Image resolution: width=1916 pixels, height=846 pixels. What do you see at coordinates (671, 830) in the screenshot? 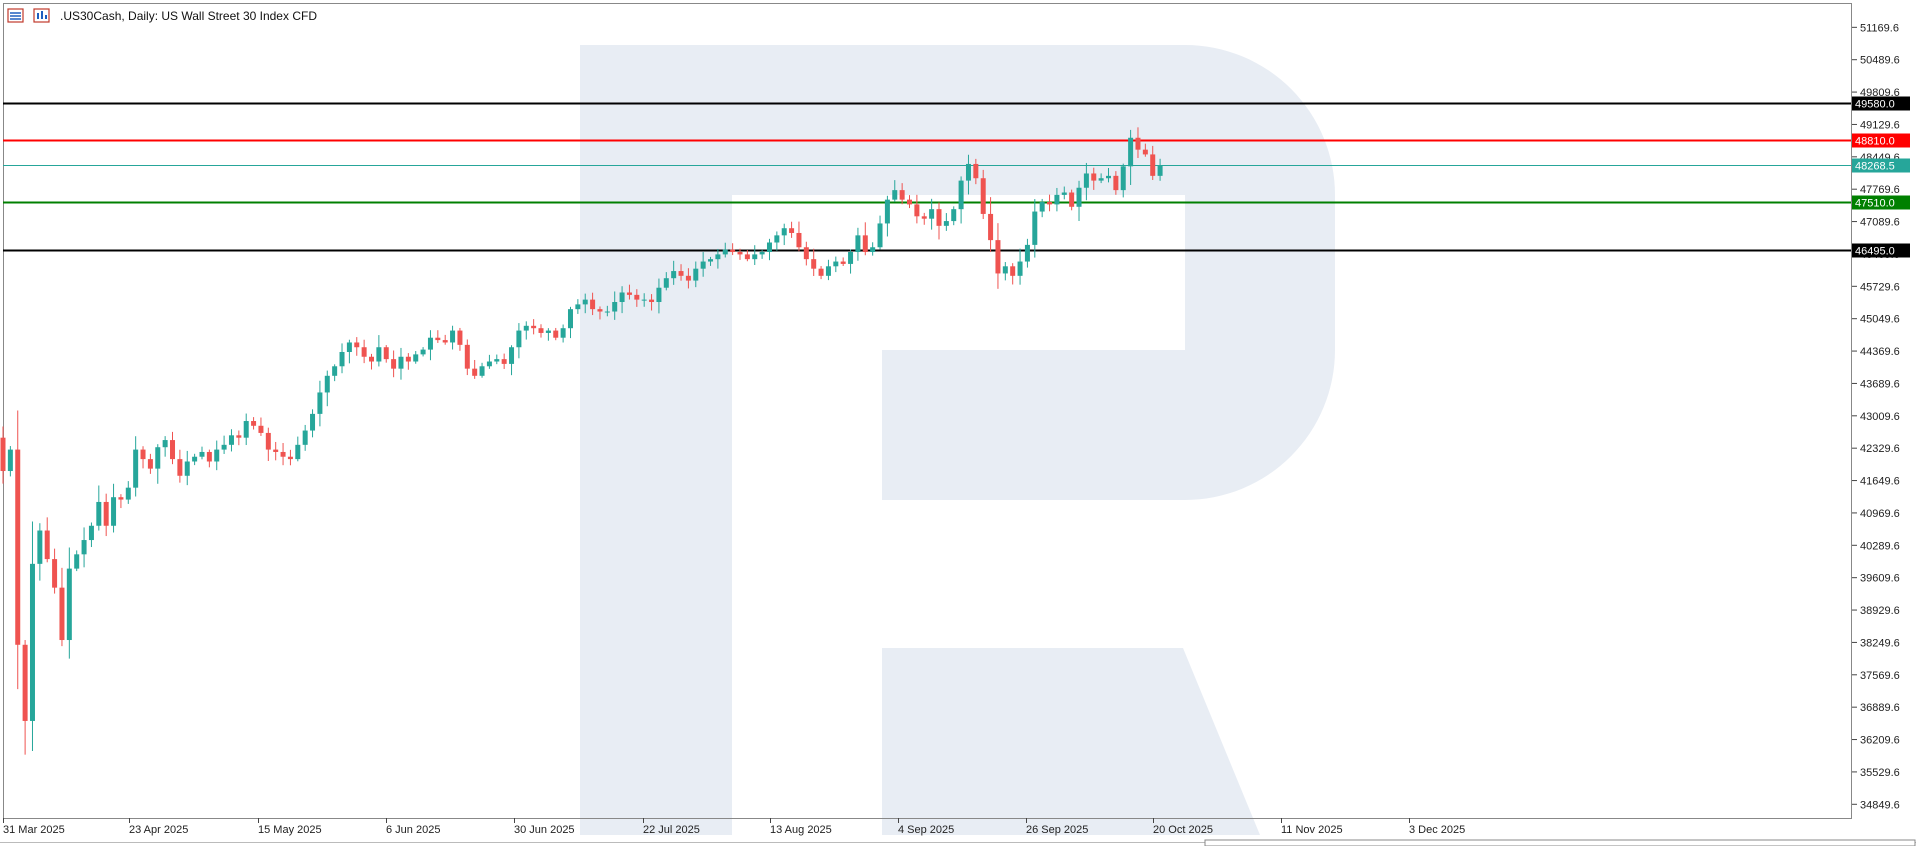
I see `x-tick-label: 22 Jul 2025` at bounding box center [671, 830].